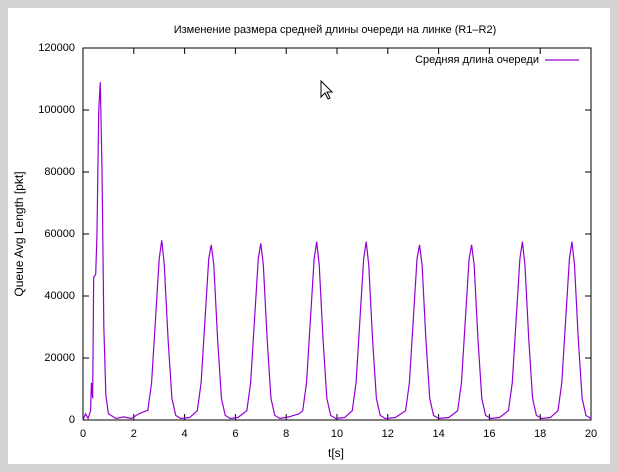  Describe the element at coordinates (134, 434) in the screenshot. I see `x-tick-label: 2` at that location.